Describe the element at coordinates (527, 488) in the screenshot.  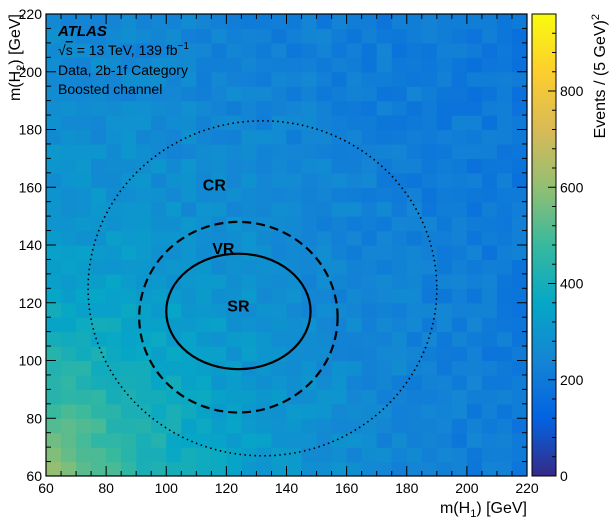
I see `x-tick-label: 220` at that location.